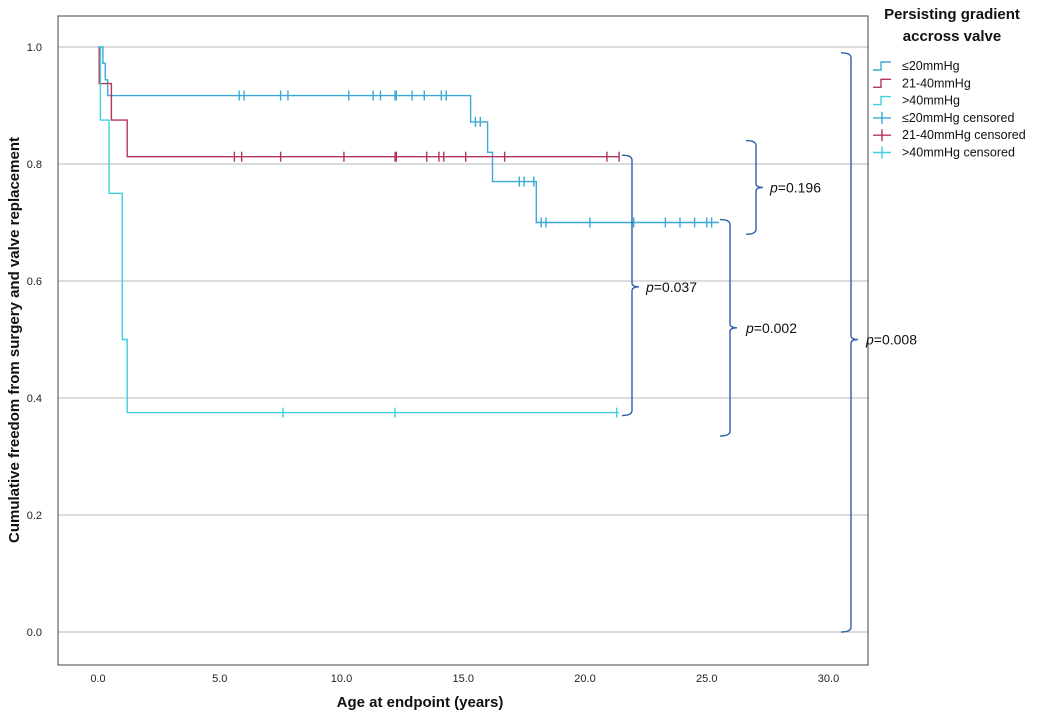 This screenshot has width=1049, height=716. What do you see at coordinates (34, 165) in the screenshot?
I see `y-tick-label: 0.8` at bounding box center [34, 165].